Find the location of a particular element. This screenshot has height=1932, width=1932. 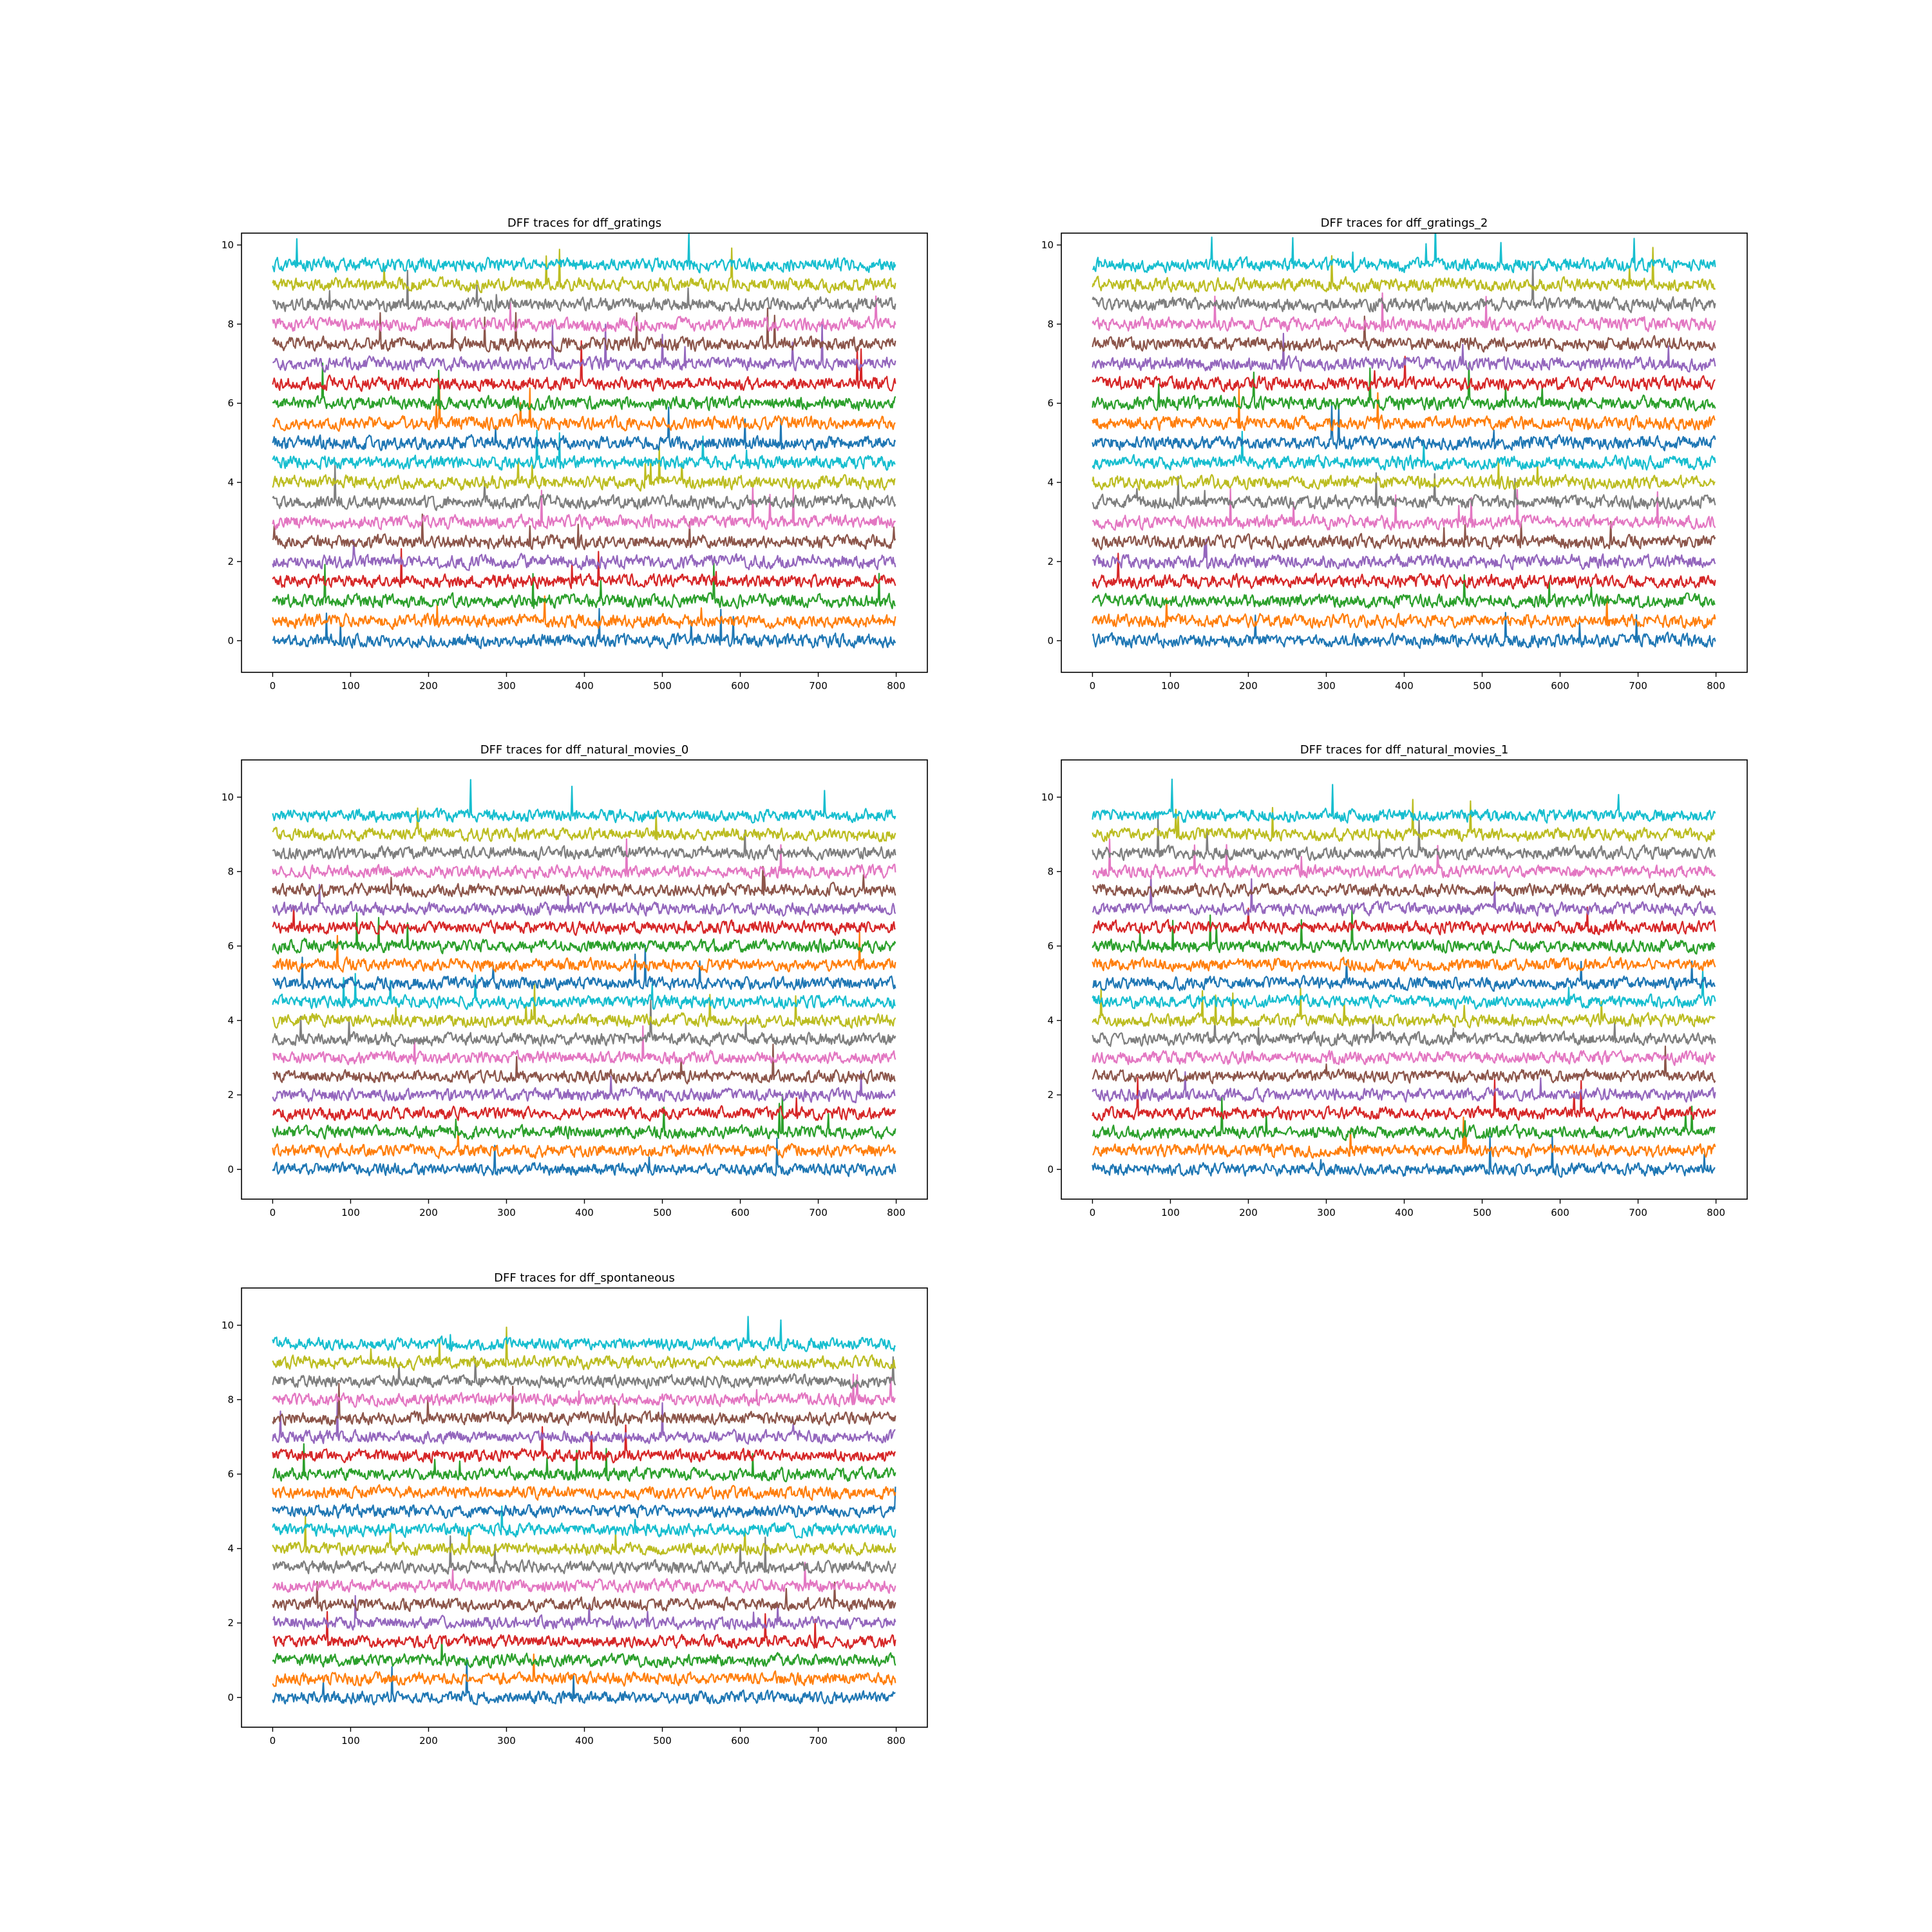

panel-title: DFF traces for dff_spontaneous is located at coordinates (585, 1278).